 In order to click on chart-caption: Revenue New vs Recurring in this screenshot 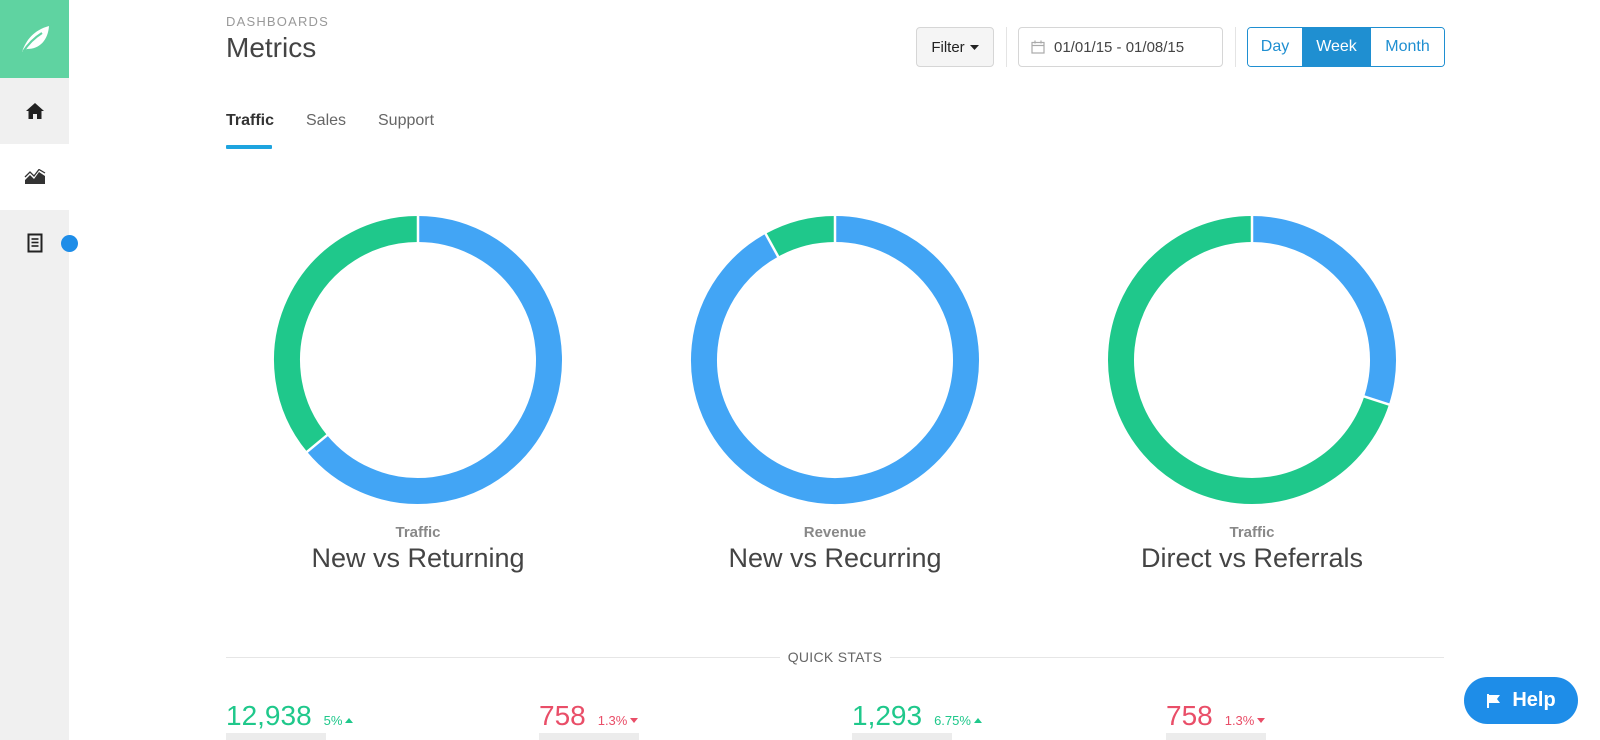, I will do `click(835, 549)`.